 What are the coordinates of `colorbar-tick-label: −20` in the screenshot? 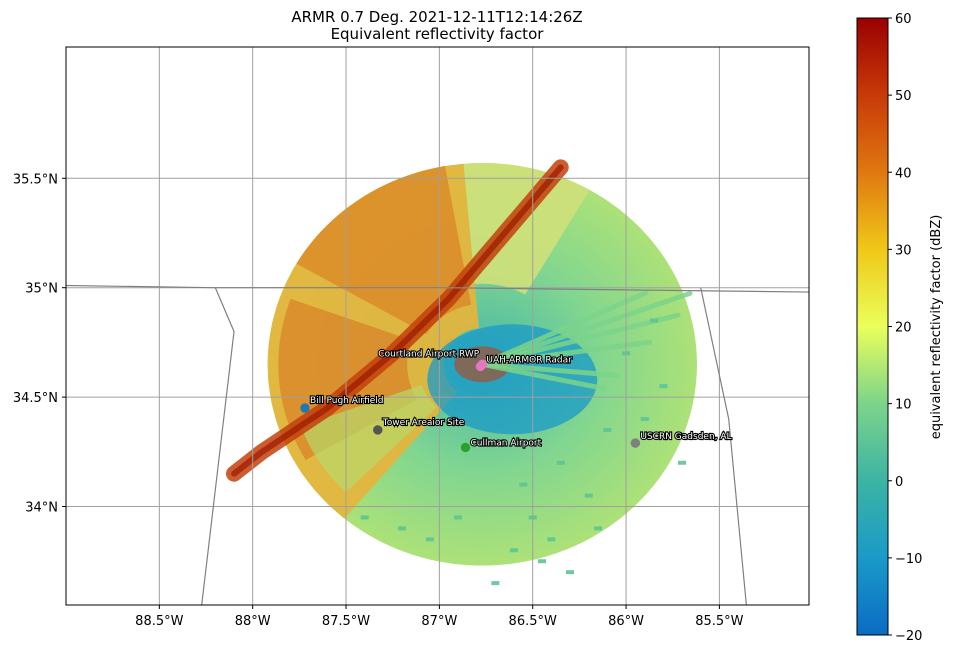 It's located at (908, 636).